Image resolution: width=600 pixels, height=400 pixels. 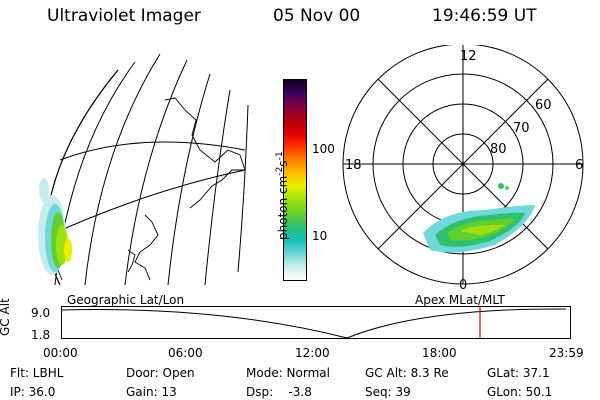 What do you see at coordinates (41, 313) in the screenshot?
I see `timeline-y-top: 9.0` at bounding box center [41, 313].